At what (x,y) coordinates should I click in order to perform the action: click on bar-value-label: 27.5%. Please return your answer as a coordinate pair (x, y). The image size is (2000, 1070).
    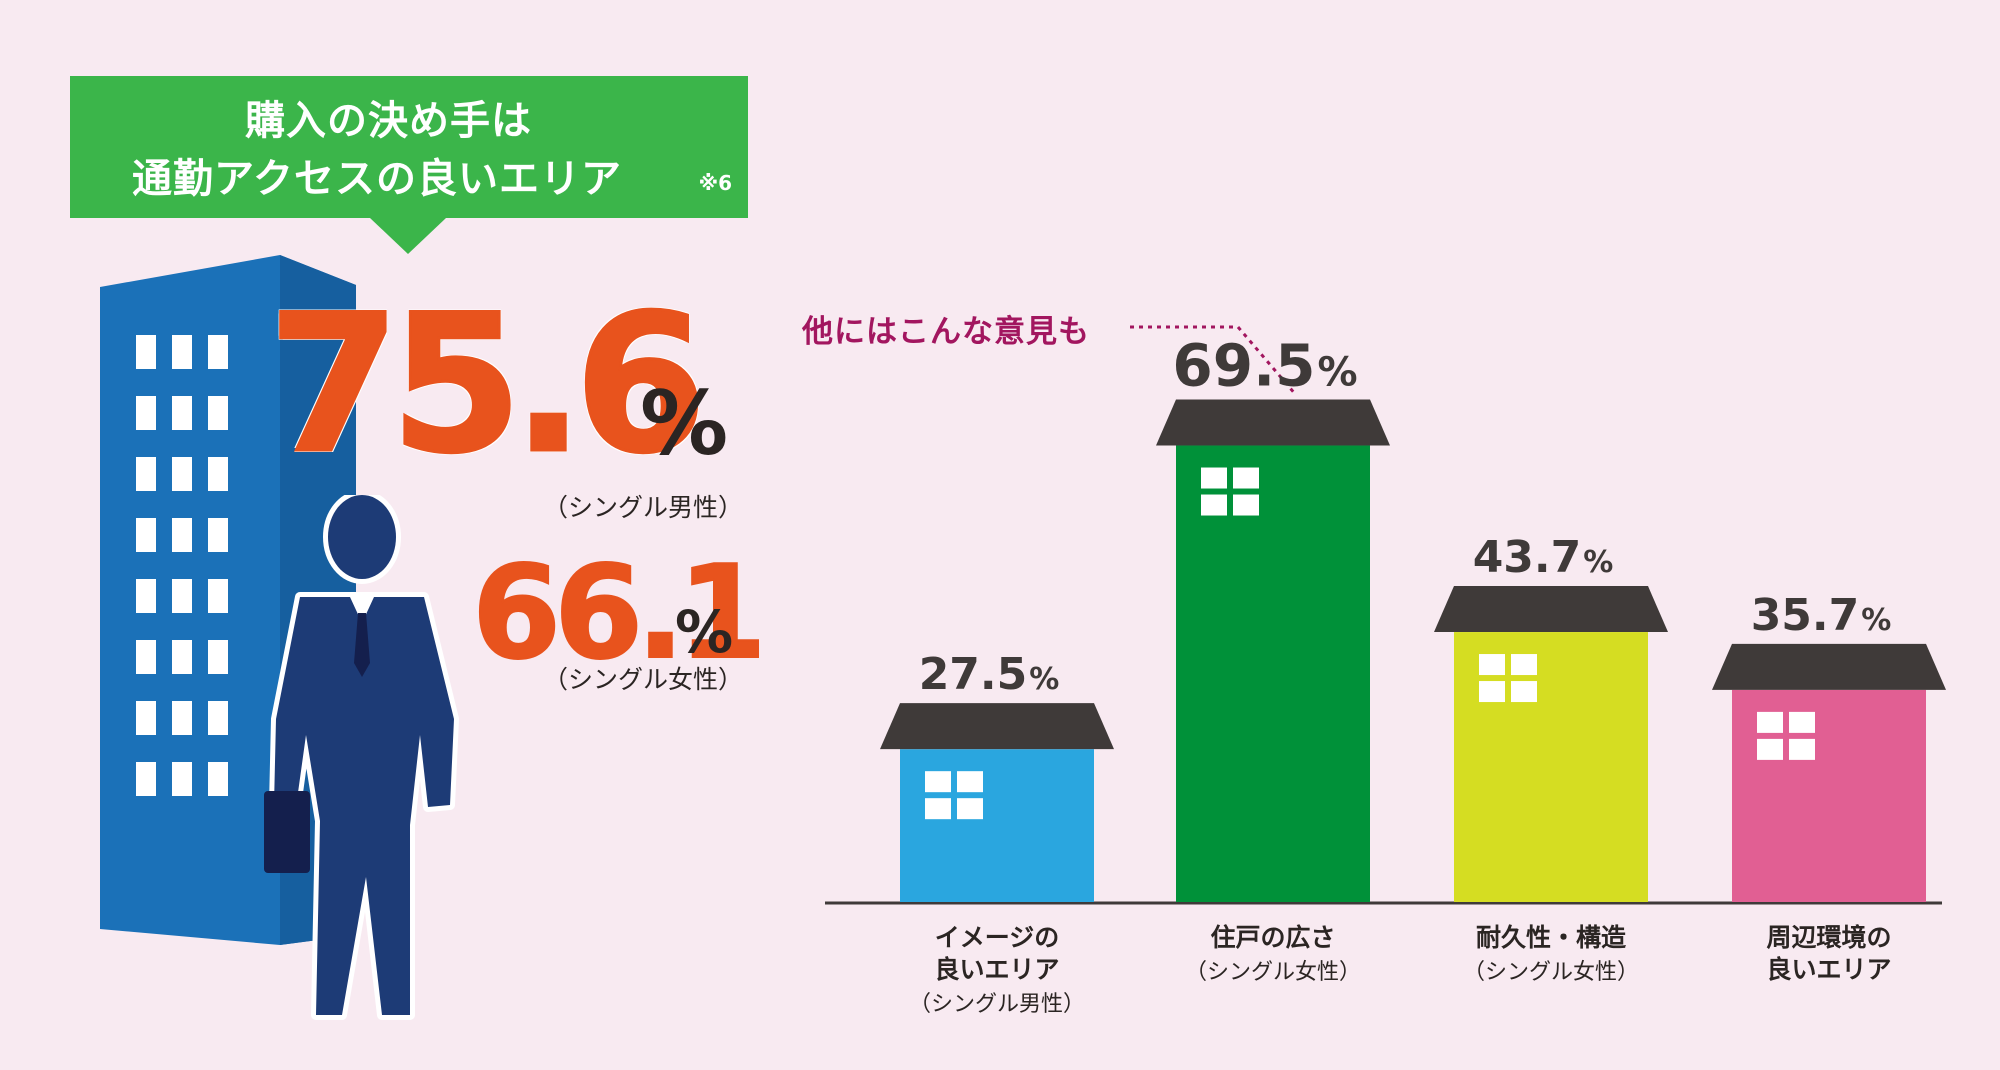
    Looking at the image, I should click on (989, 674).